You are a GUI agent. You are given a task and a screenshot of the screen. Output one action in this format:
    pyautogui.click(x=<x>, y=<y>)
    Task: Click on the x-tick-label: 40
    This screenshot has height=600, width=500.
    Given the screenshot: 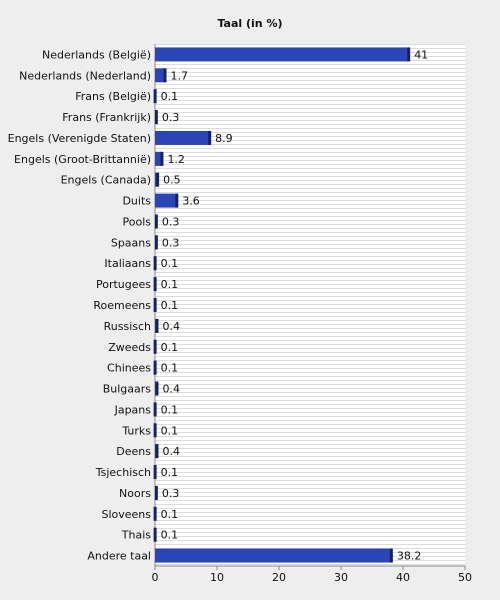 What is the action you would take?
    pyautogui.click(x=403, y=577)
    